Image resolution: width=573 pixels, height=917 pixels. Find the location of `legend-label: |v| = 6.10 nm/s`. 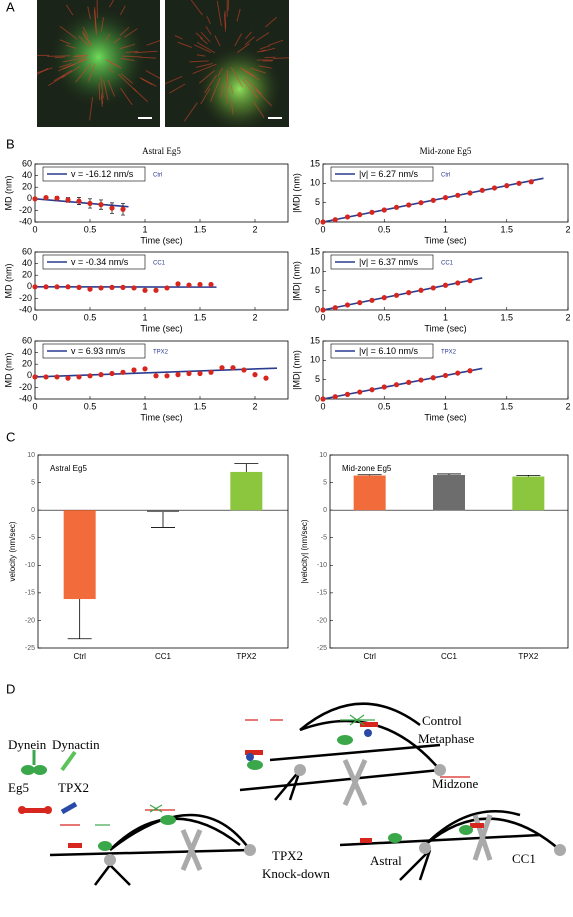

legend-label: |v| = 6.10 nm/s is located at coordinates (388, 351).